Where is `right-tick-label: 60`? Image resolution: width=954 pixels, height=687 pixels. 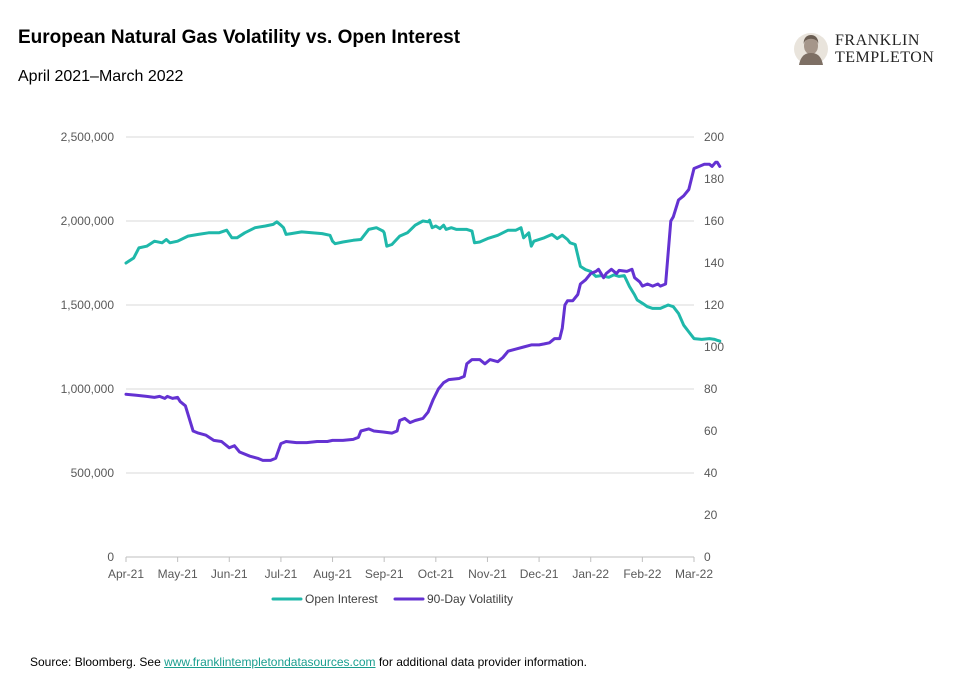
right-tick-label: 60 is located at coordinates (711, 431).